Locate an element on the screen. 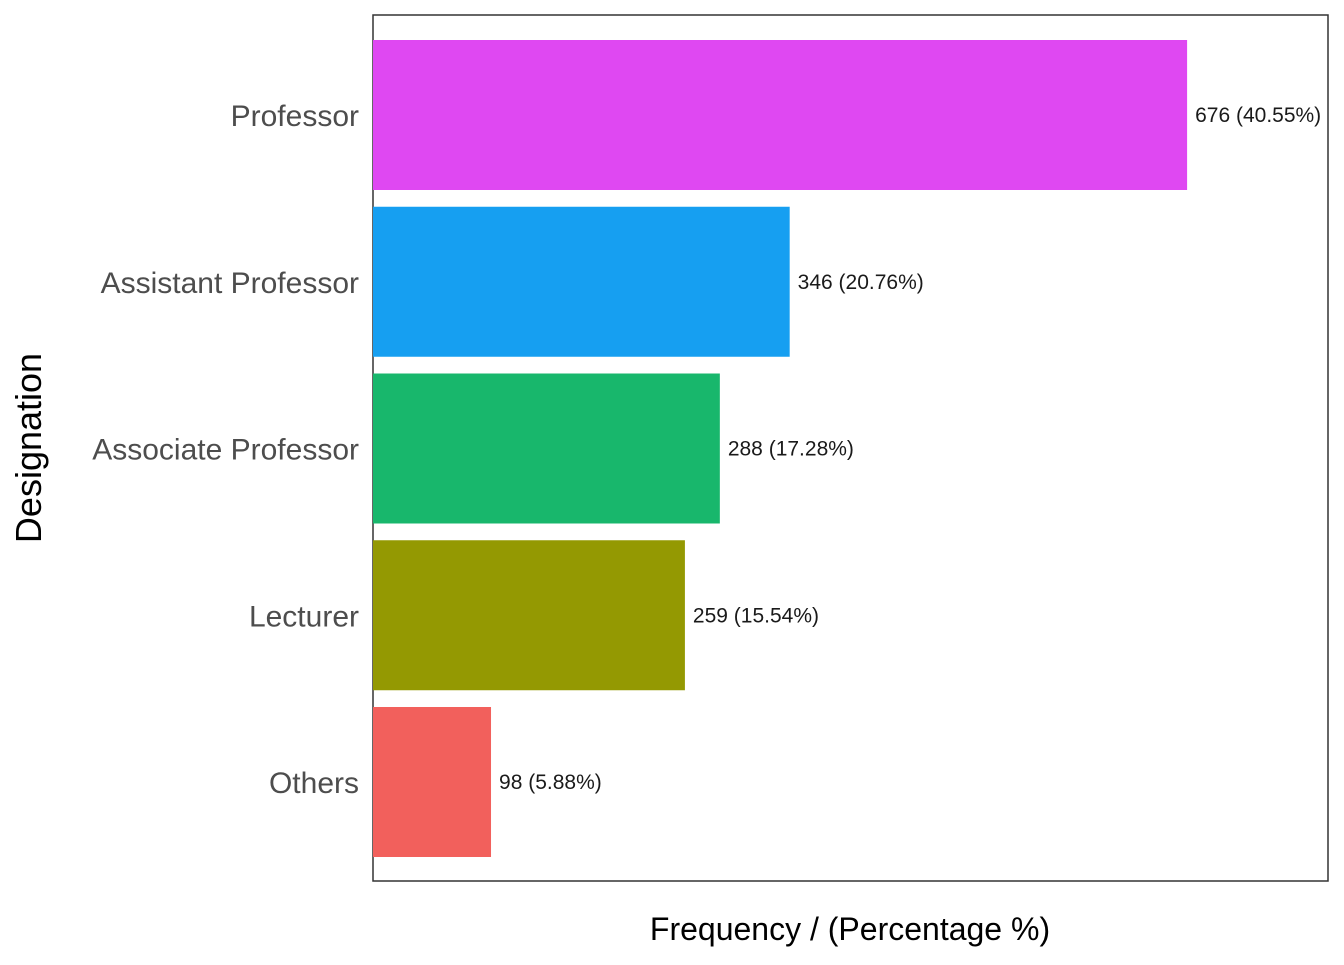  category-tick-label: Professor is located at coordinates (295, 116).